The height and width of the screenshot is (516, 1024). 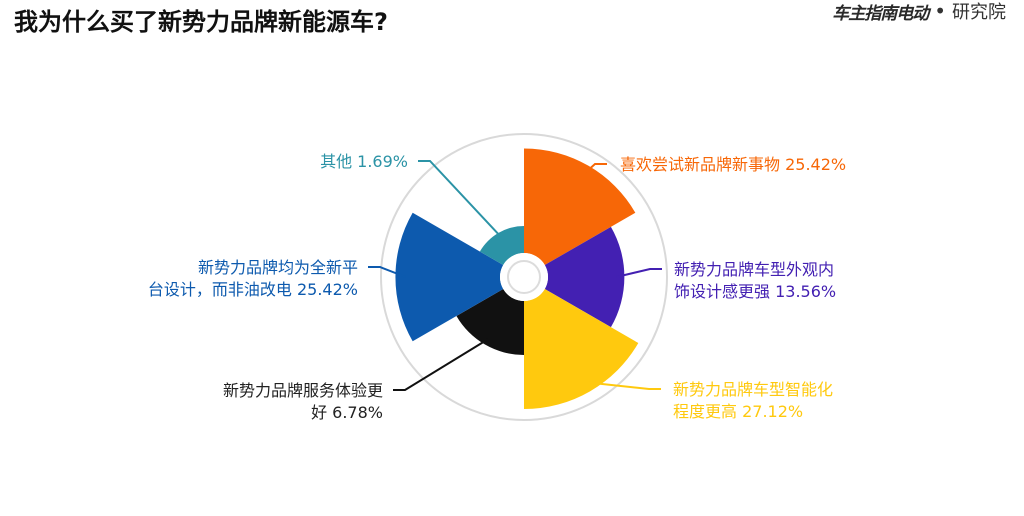 What do you see at coordinates (253, 289) in the screenshot?
I see `slice-label-4-1: 台设计，而非油改电 25.42%` at bounding box center [253, 289].